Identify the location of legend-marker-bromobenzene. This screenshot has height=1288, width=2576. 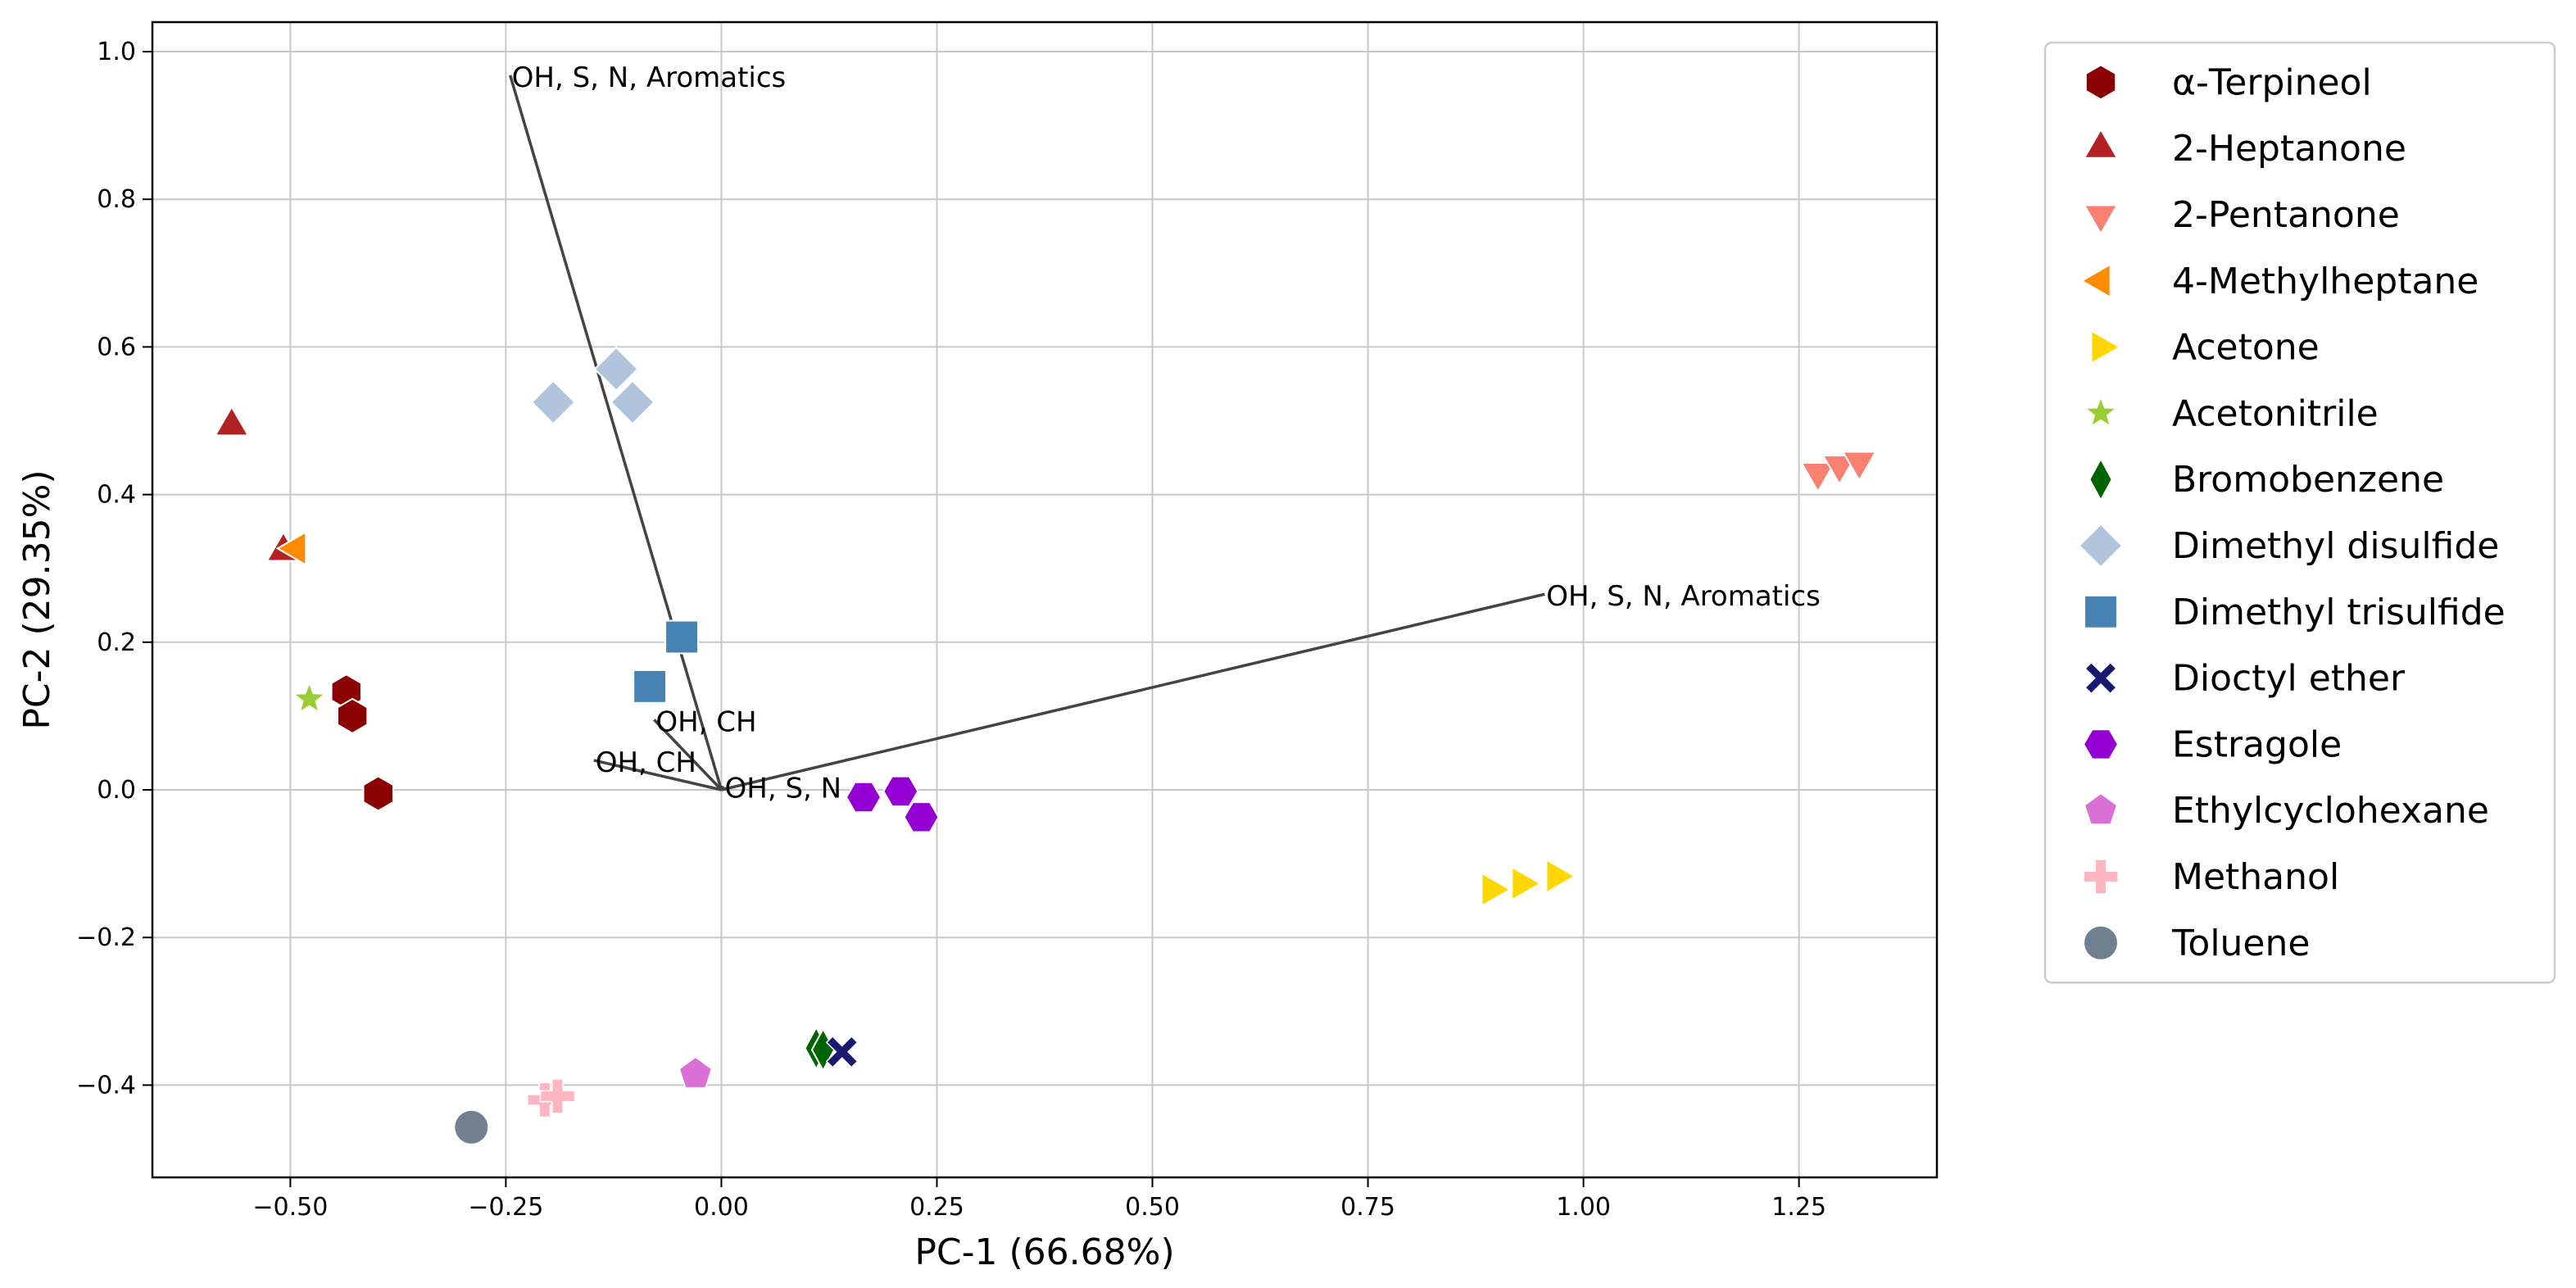
(2100, 479).